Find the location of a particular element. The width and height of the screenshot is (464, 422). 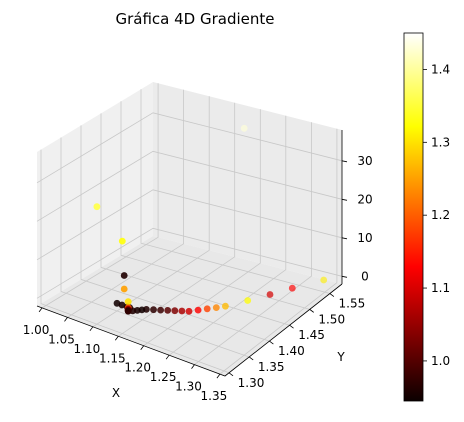

x-tick-label: 1.35 is located at coordinates (214, 396).